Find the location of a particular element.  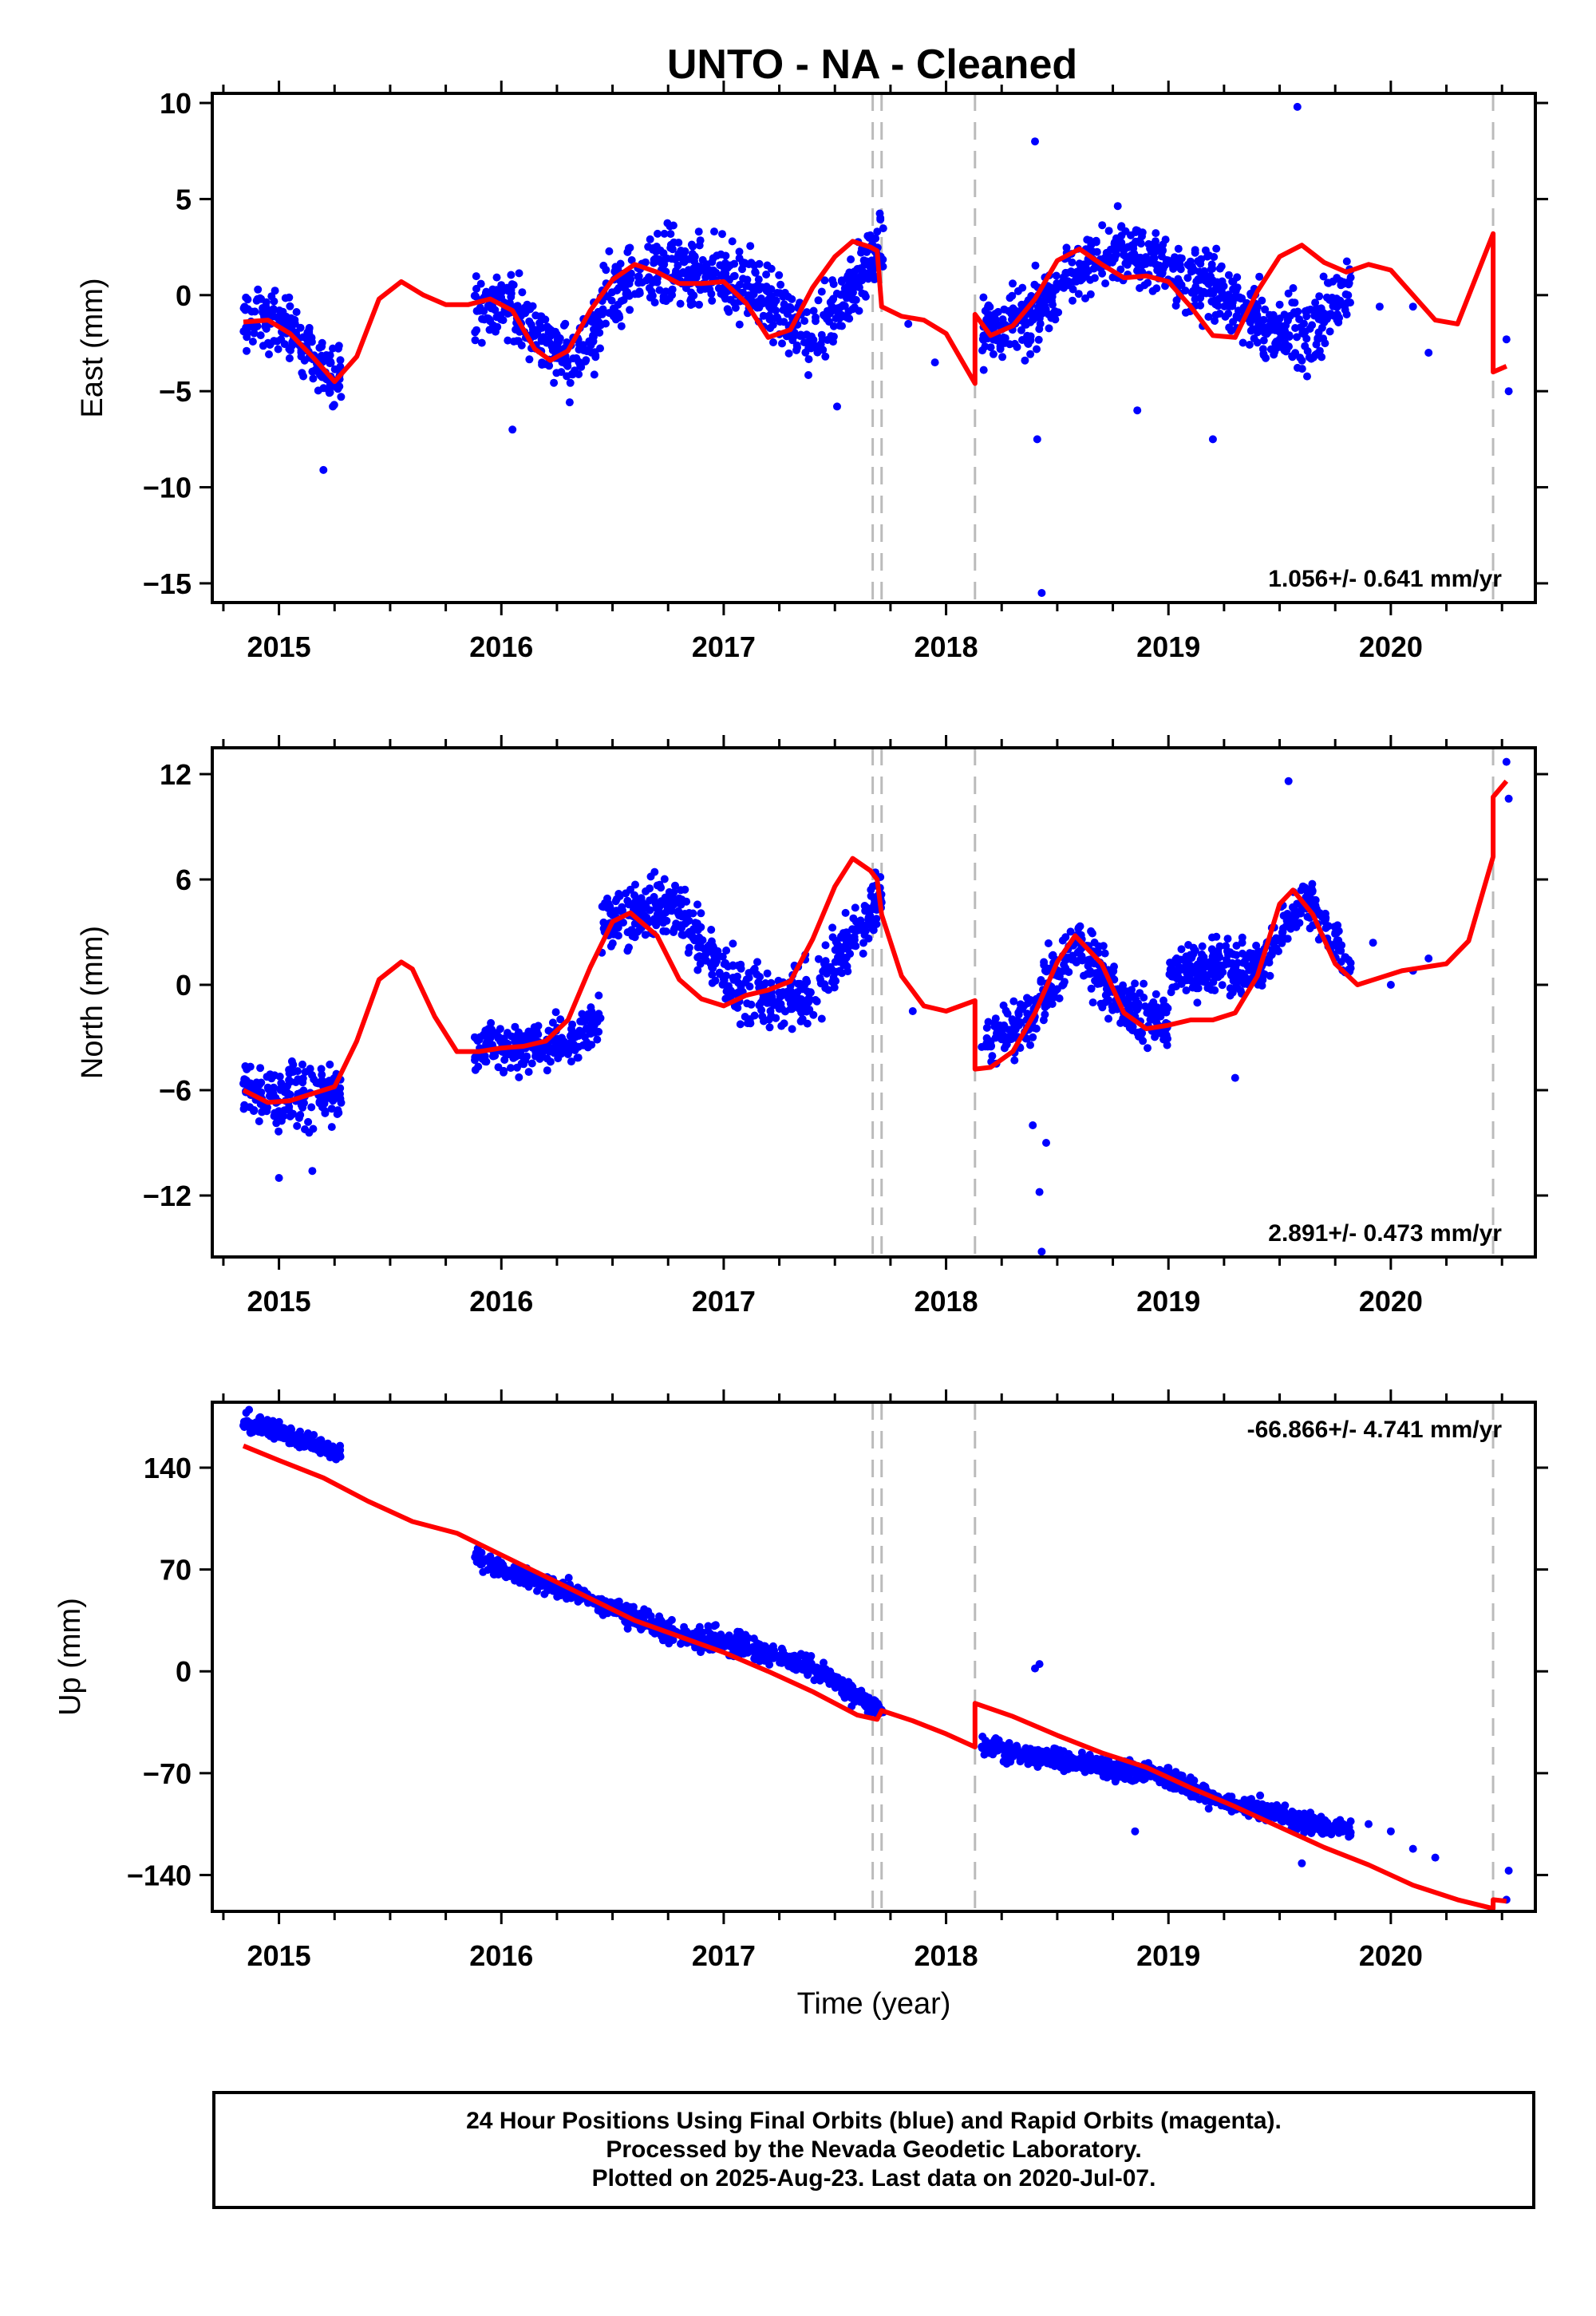

east-y-tick-label: 5 is located at coordinates (184, 199).